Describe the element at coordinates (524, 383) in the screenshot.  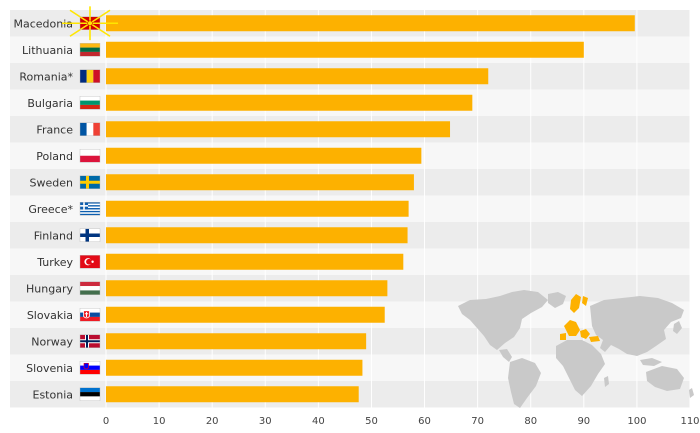
I see `map-south-america` at that location.